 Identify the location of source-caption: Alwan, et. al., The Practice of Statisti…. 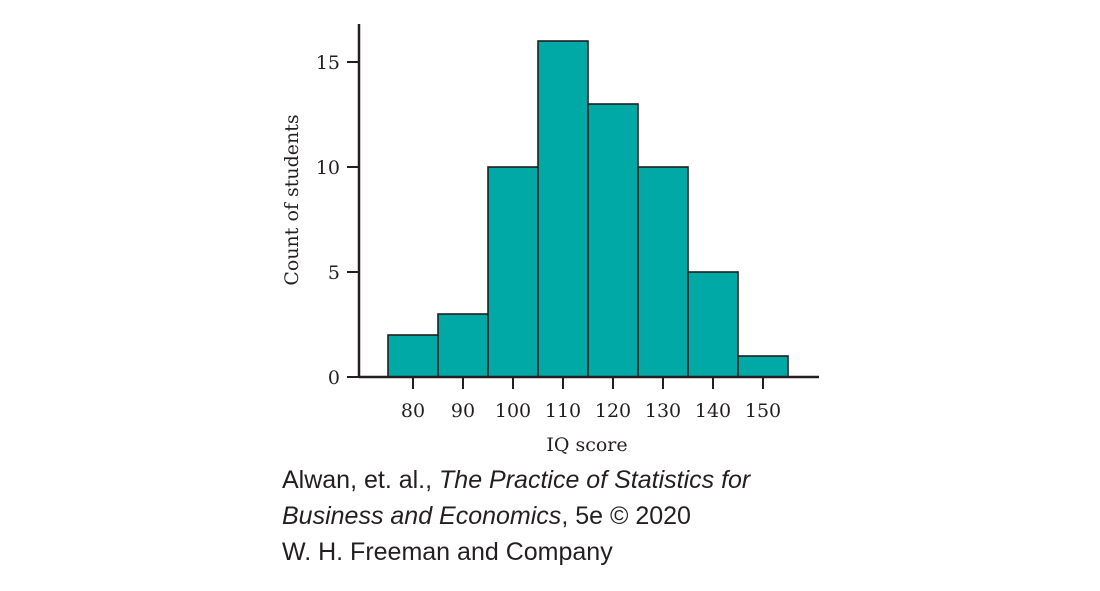
(516, 516).